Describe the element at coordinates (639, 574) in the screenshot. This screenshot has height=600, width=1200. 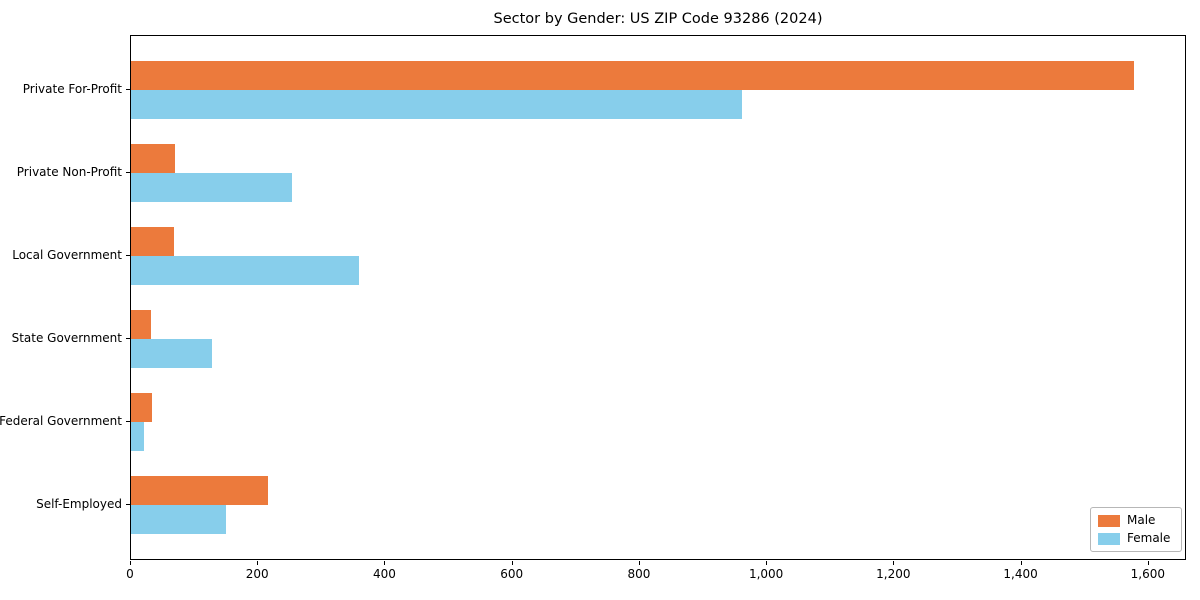
I see `xtick-label: 800` at that location.